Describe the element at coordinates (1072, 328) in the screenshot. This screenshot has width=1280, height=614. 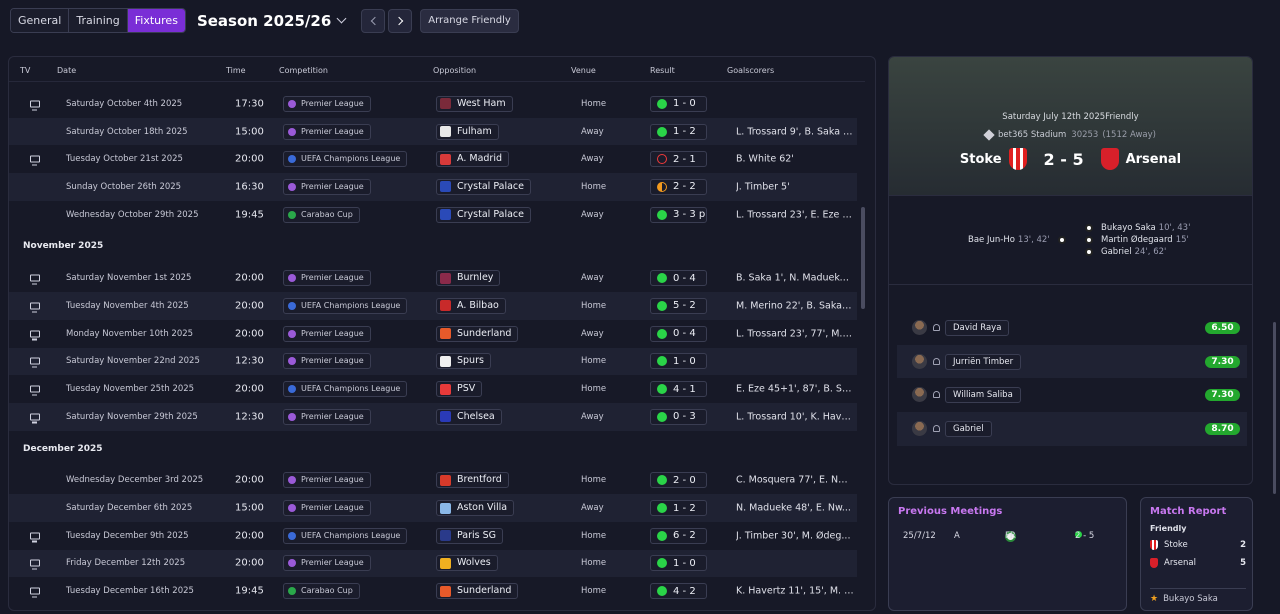
I see `player-row: David Raya 6.50` at that location.